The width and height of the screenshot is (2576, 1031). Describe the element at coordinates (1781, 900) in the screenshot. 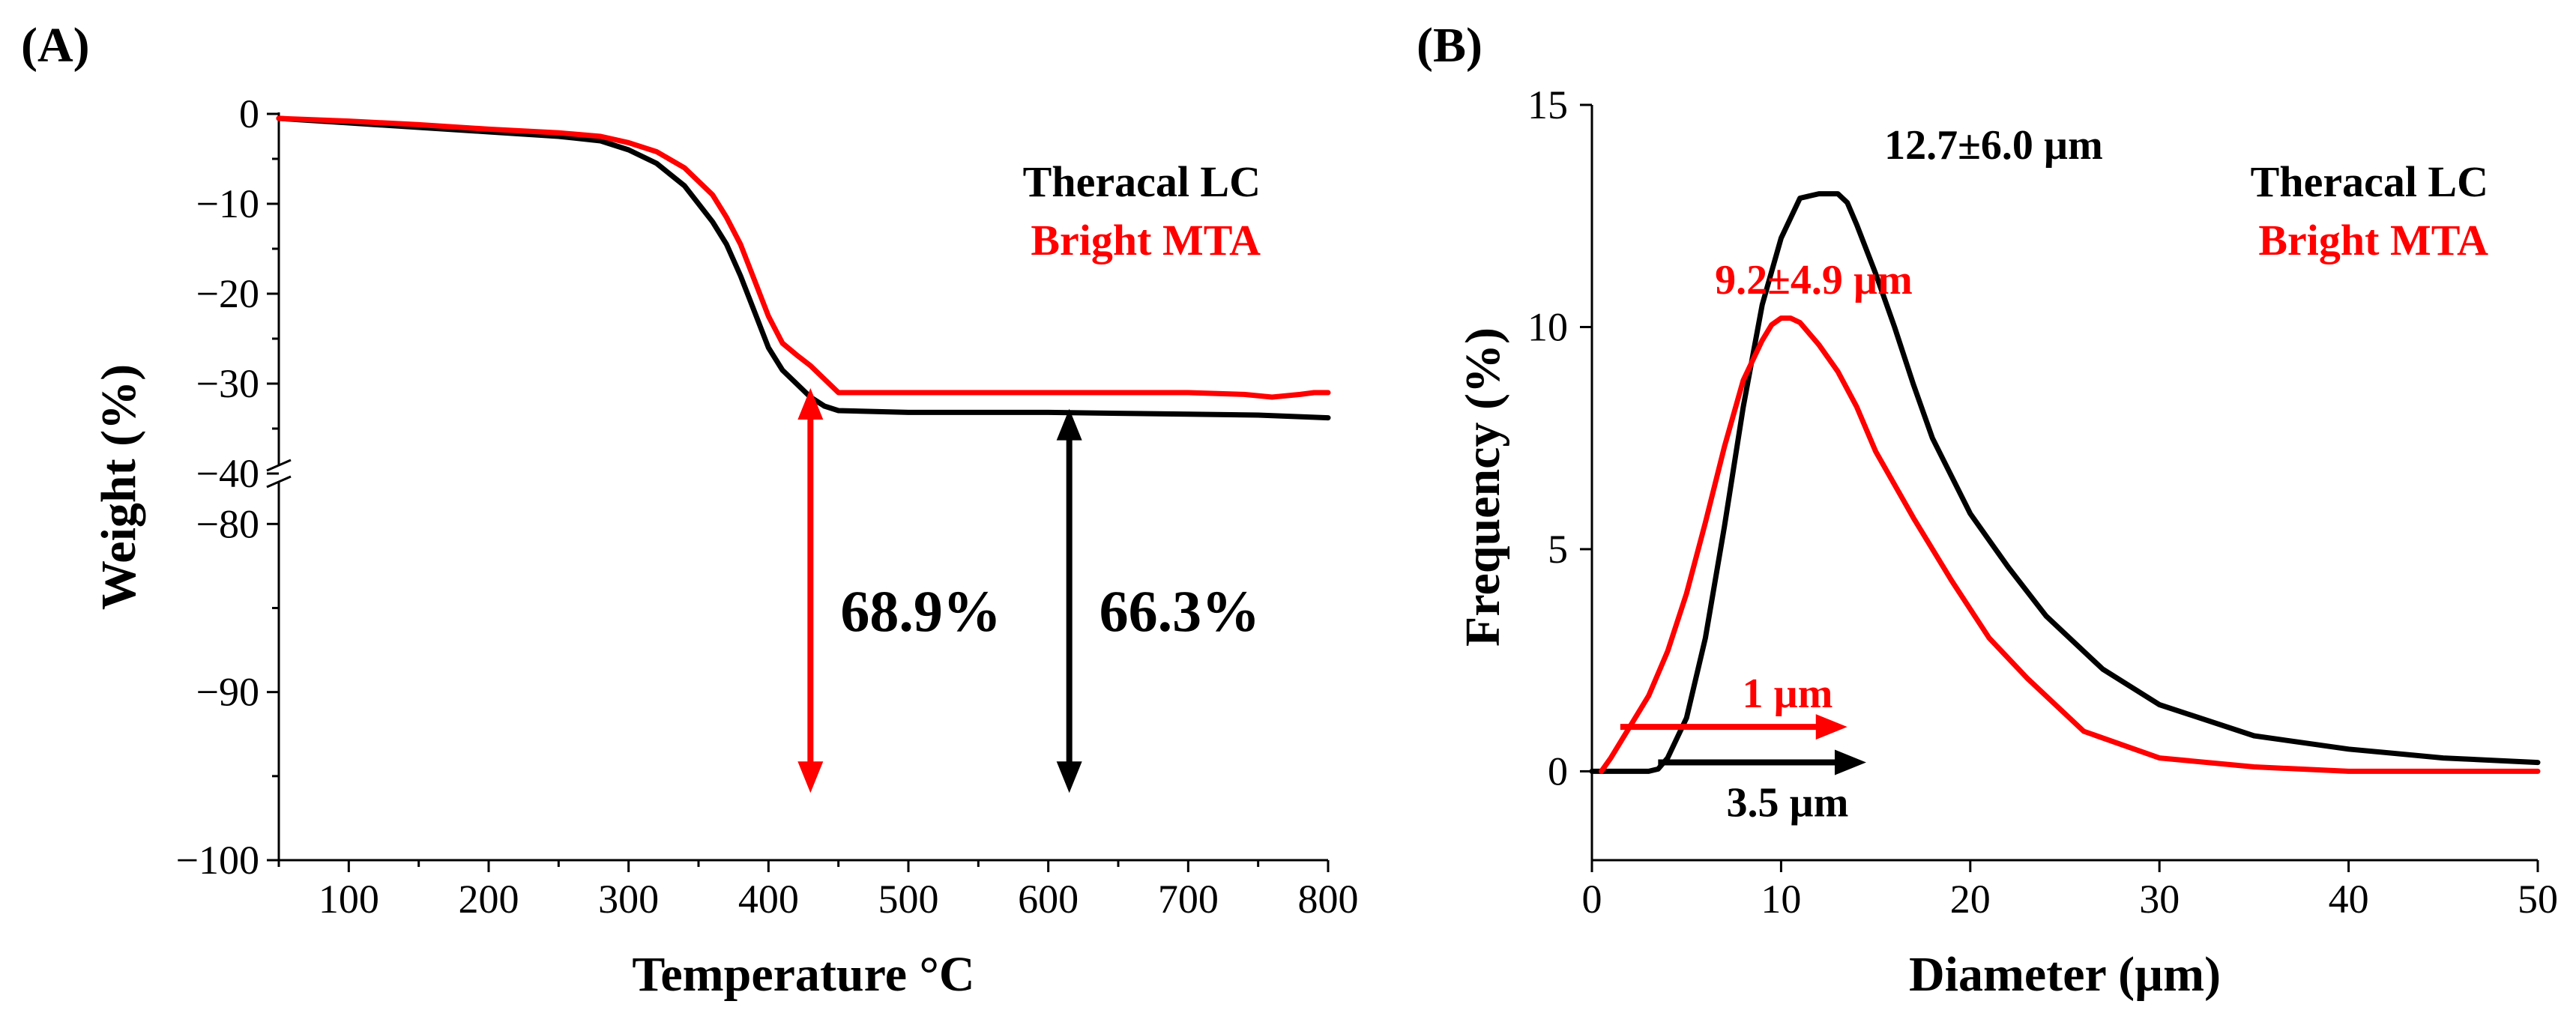

I see `x-tick-label: 10` at that location.